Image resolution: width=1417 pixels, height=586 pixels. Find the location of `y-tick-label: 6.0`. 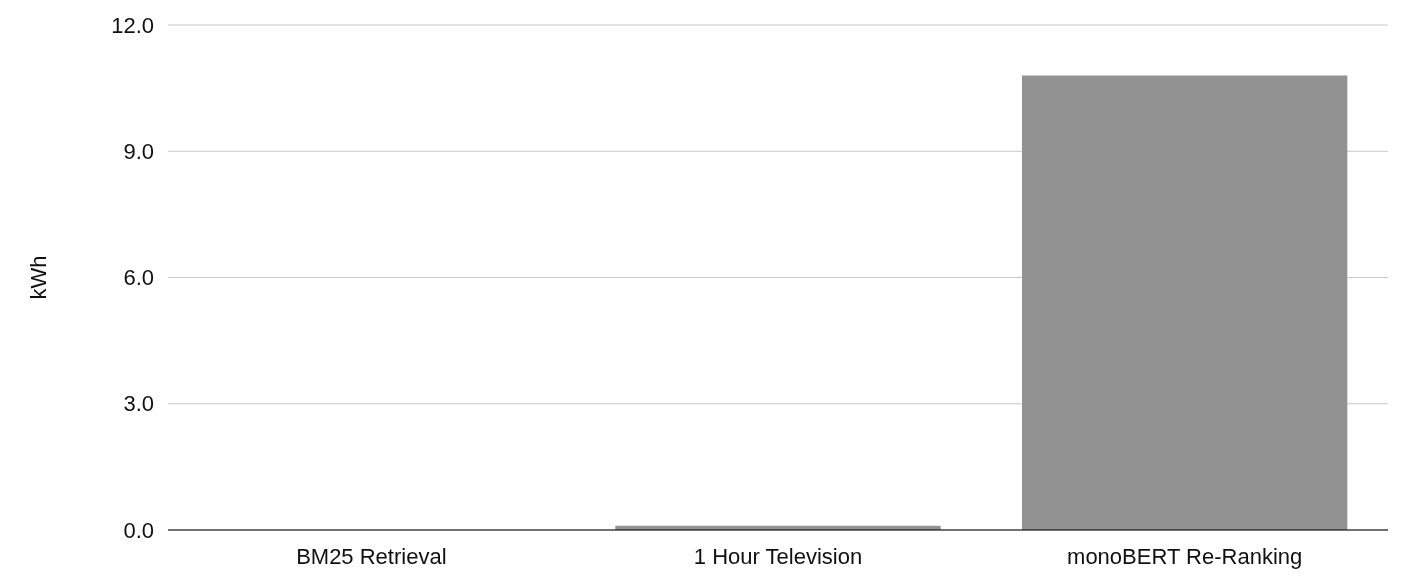

y-tick-label: 6.0 is located at coordinates (138, 278).